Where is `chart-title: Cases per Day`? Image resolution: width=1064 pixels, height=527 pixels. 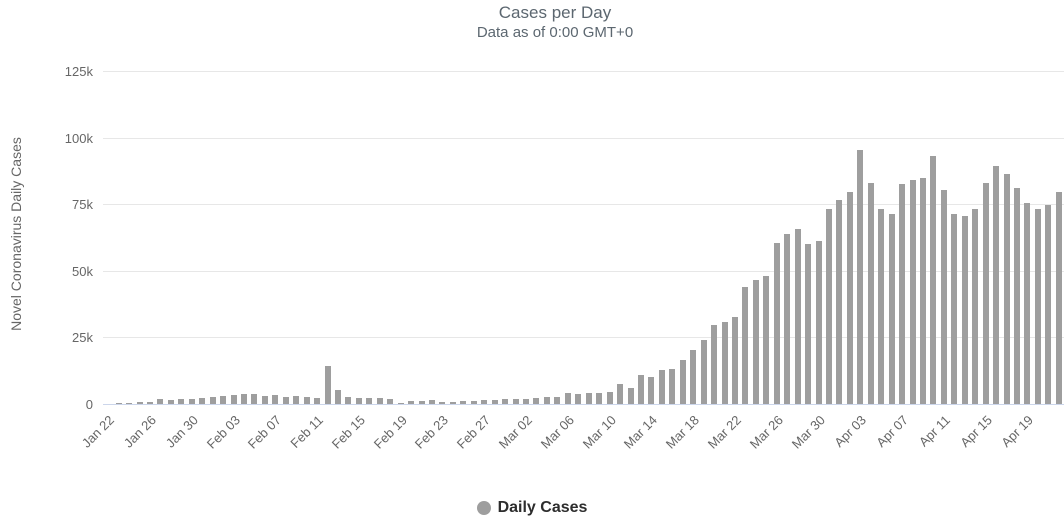 chart-title: Cases per Day is located at coordinates (555, 12).